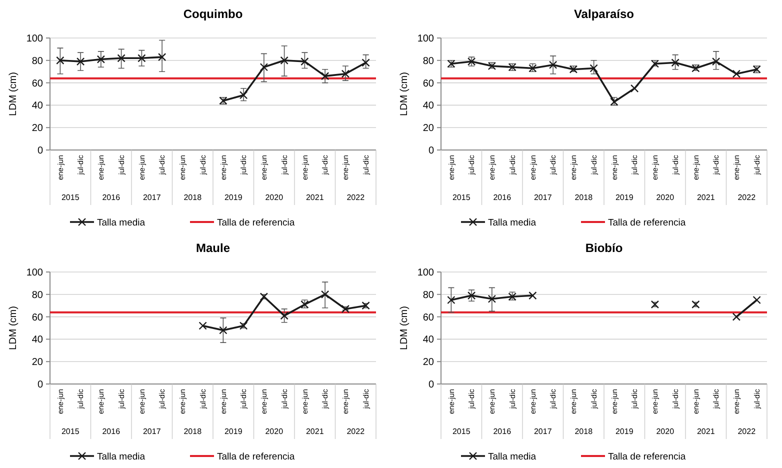 The width and height of the screenshot is (782, 468). What do you see at coordinates (213, 248) in the screenshot?
I see `chart-title: Maule` at bounding box center [213, 248].